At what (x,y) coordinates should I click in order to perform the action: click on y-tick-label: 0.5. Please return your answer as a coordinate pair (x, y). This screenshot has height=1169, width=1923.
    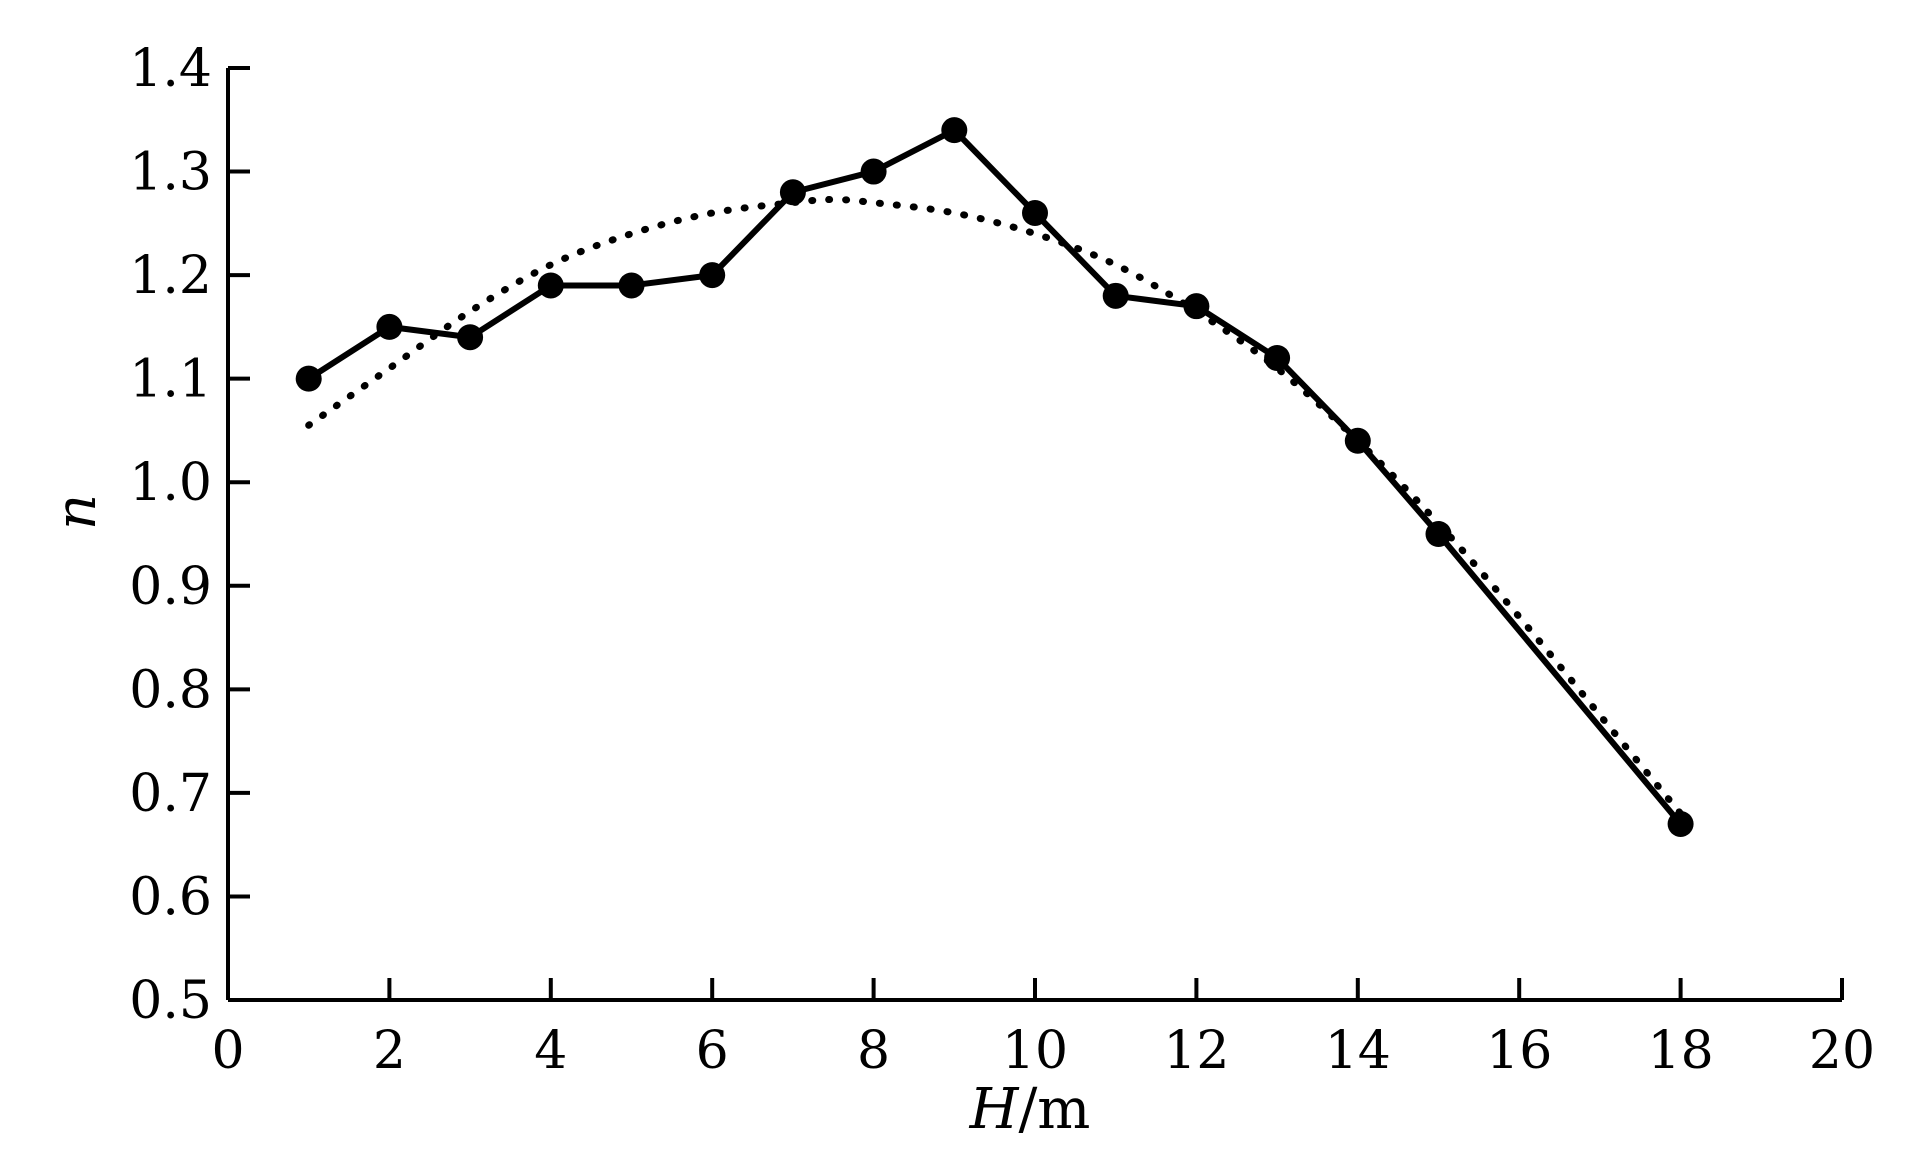
    Looking at the image, I should click on (170, 1001).